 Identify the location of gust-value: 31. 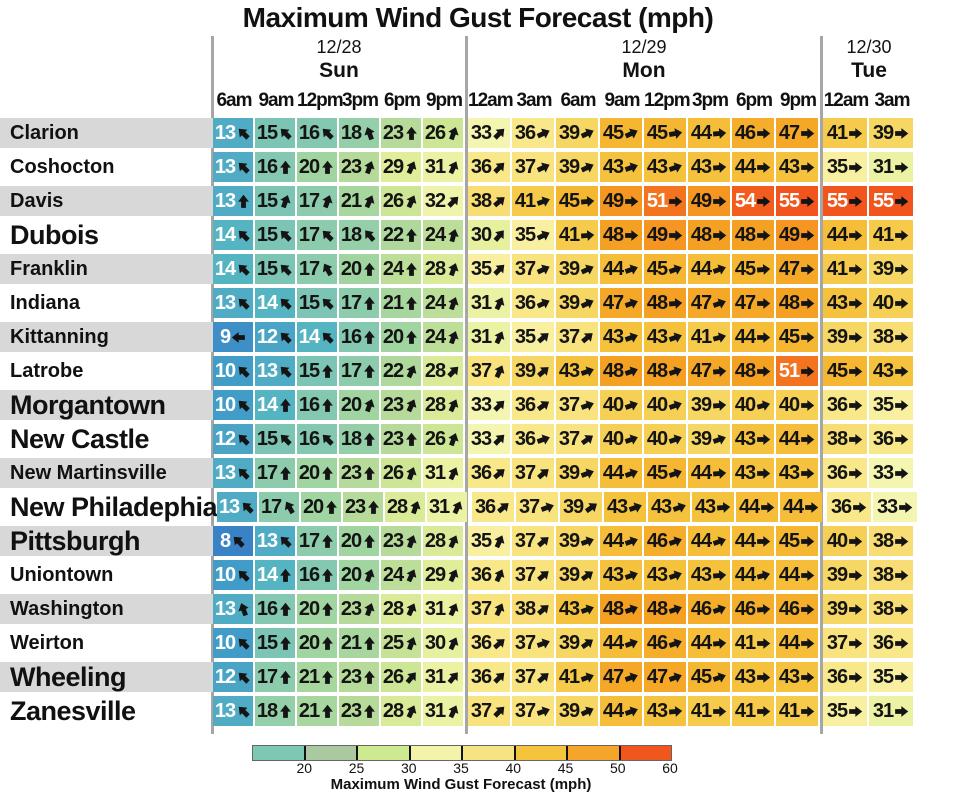
(435, 711).